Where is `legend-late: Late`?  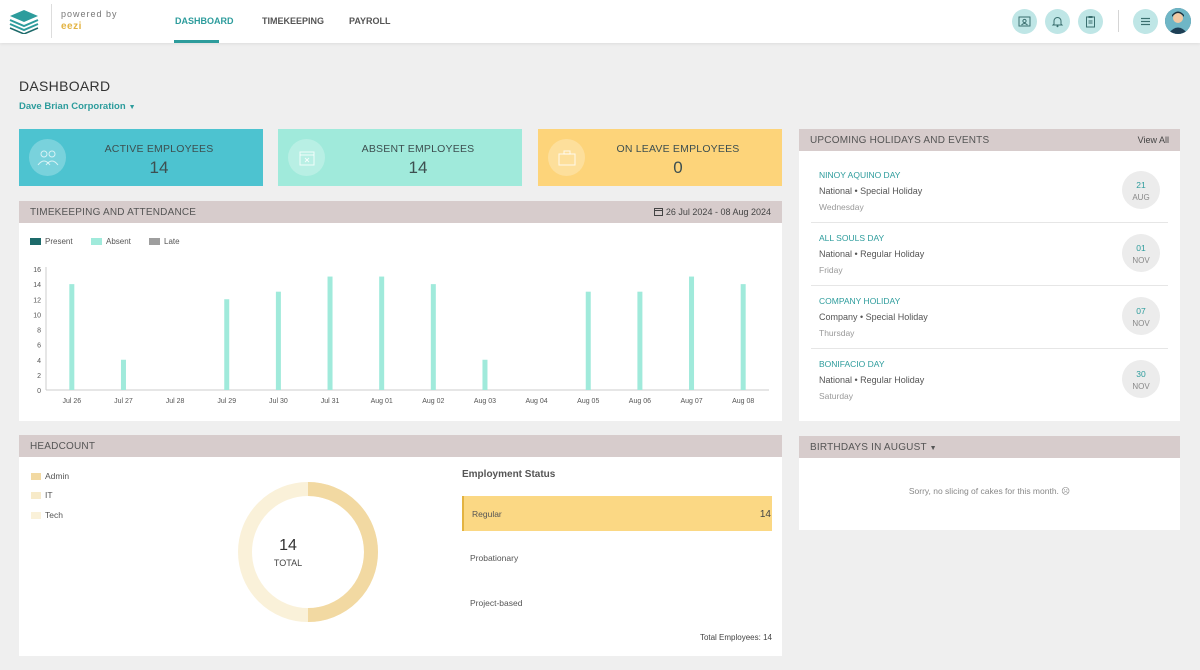
legend-late: Late is located at coordinates (164, 241).